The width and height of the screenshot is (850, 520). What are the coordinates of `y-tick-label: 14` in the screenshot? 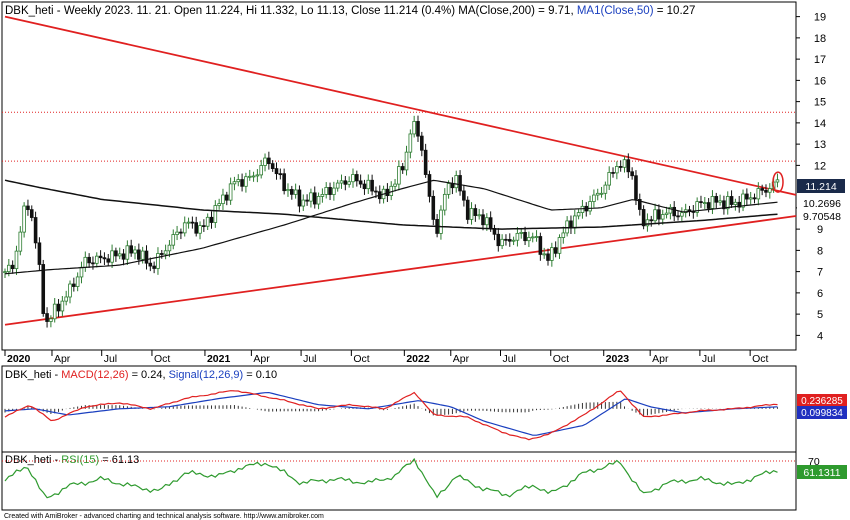 It's located at (820, 124).